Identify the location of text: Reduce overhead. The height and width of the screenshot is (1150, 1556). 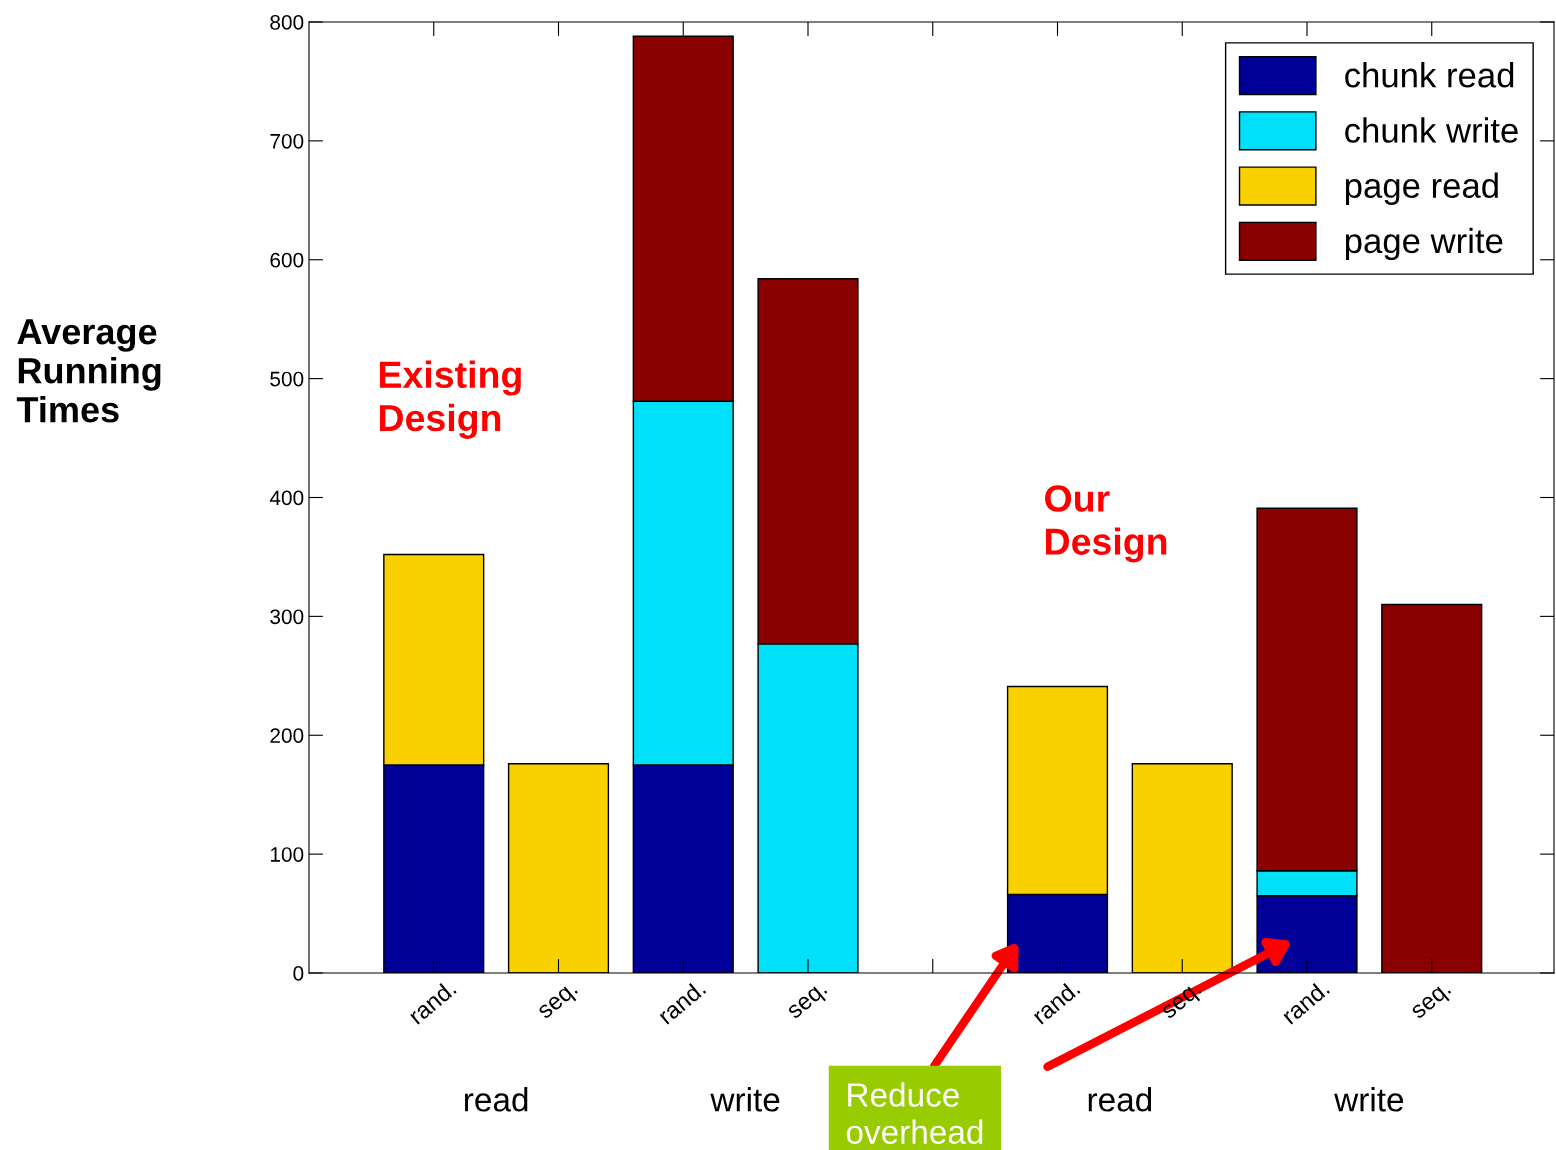
(914, 1113).